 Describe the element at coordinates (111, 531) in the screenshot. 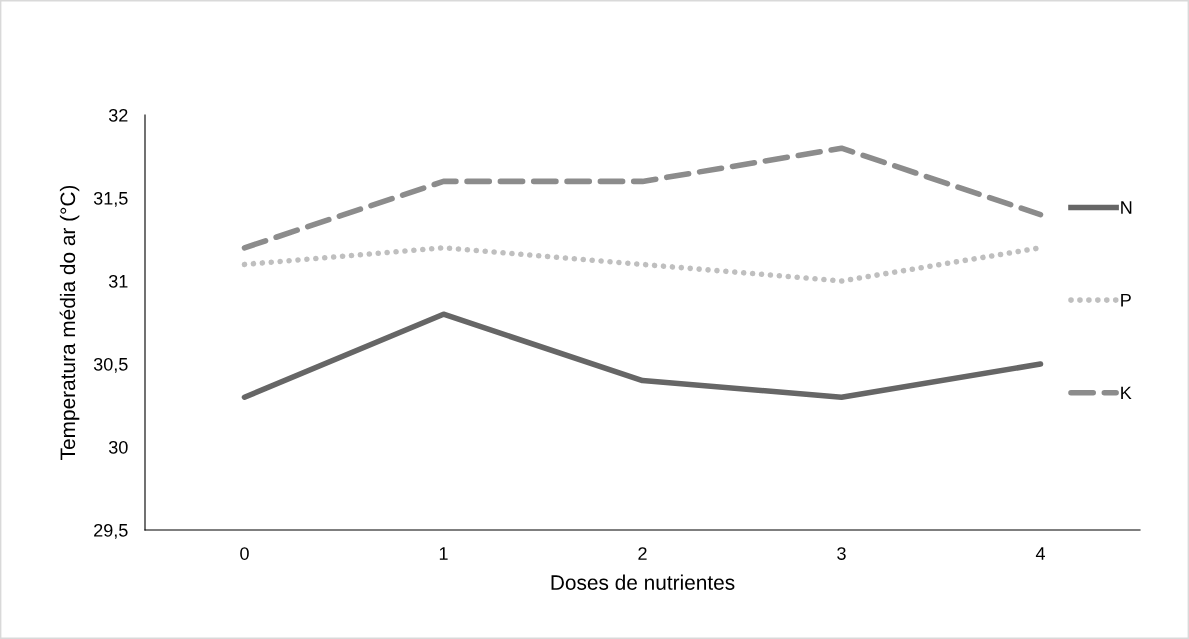

I see `y-tick-label: 29,5` at that location.